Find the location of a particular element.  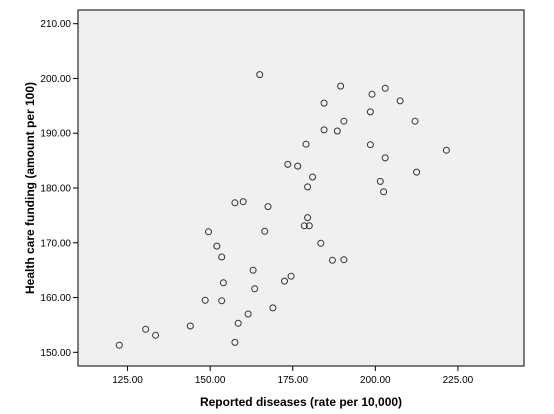

x-axis-ticks: 125.00 150.00 175.00 200.00 225.00 is located at coordinates (293, 376).